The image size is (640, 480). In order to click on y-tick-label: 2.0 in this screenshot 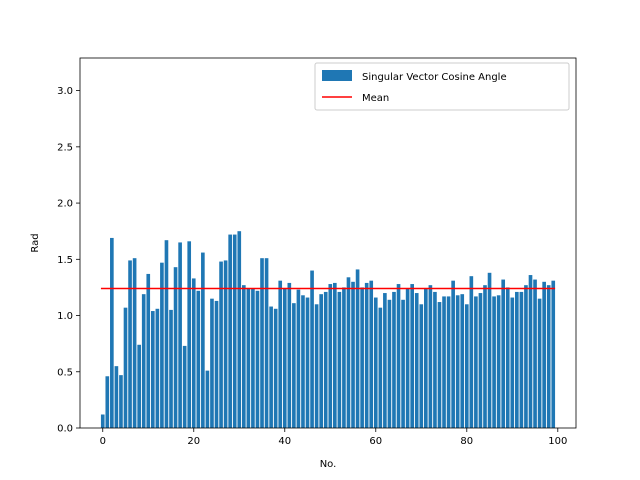, I will do `click(65, 204)`.